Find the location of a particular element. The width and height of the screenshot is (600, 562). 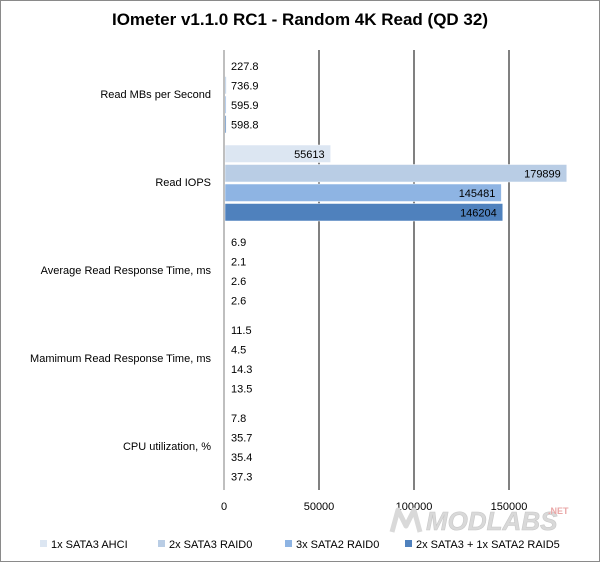

data-label: 4.5 is located at coordinates (238, 350).